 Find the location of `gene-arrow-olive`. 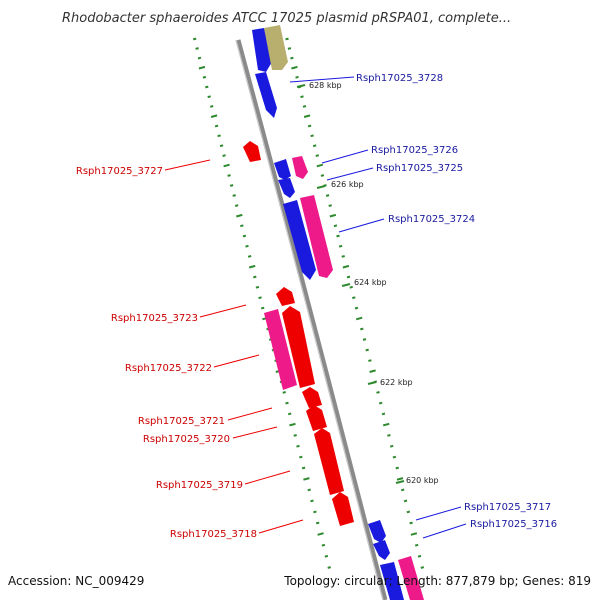

gene-arrow-olive is located at coordinates (276, 47).